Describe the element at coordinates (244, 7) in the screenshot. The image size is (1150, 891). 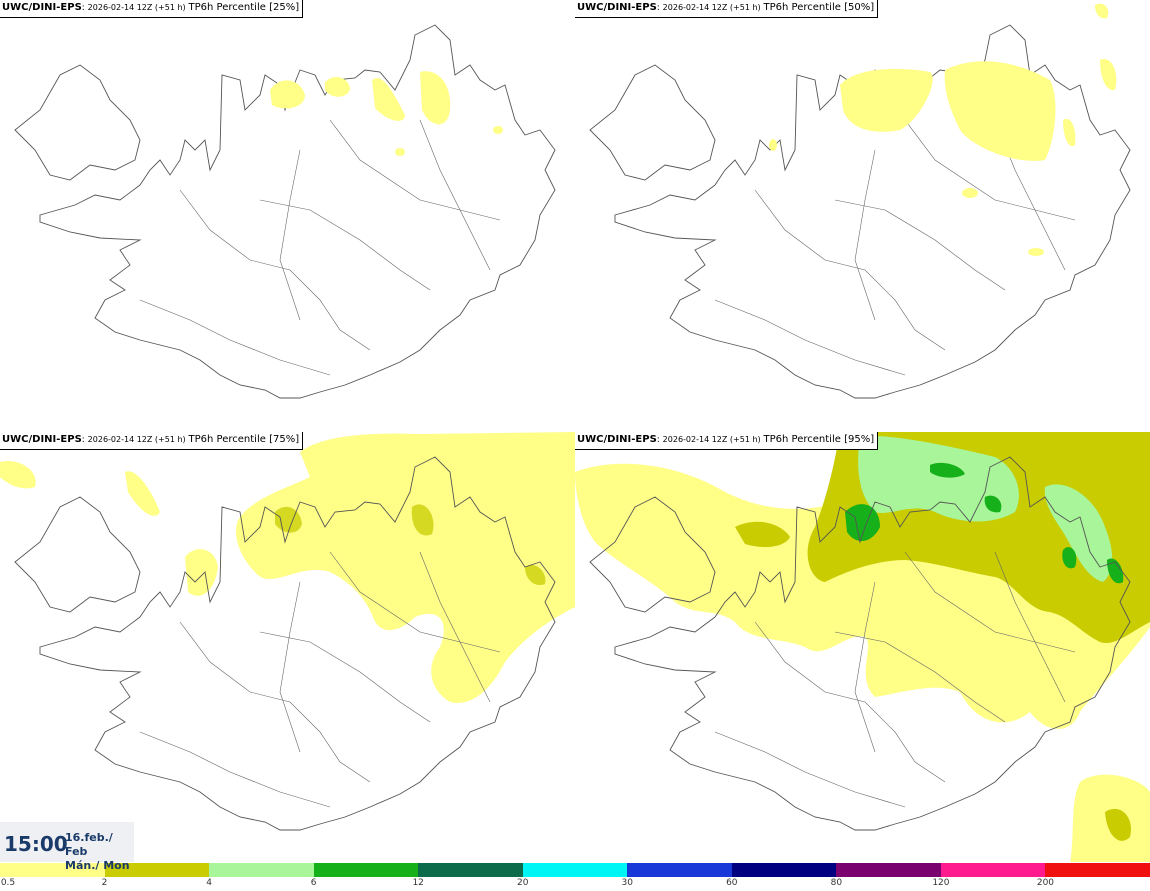
I see `parameter-label: TP6h Percentile [25%]` at that location.